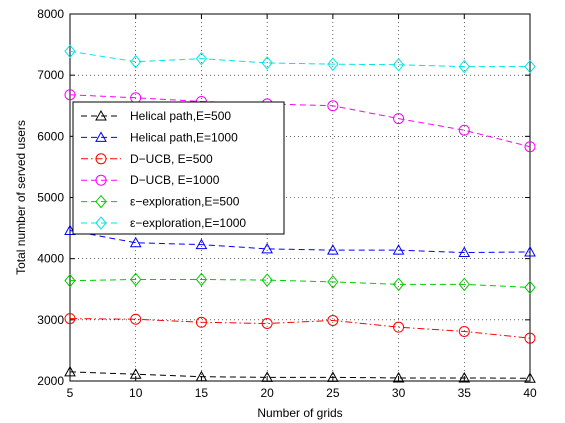 The height and width of the screenshot is (423, 565). Describe the element at coordinates (50, 381) in the screenshot. I see `y-tick-label: 2000` at that location.